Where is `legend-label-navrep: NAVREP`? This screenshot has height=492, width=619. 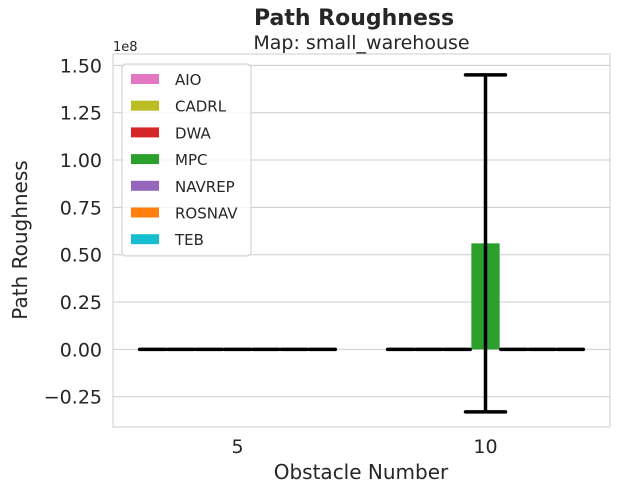 legend-label-navrep: NAVREP is located at coordinates (205, 187).